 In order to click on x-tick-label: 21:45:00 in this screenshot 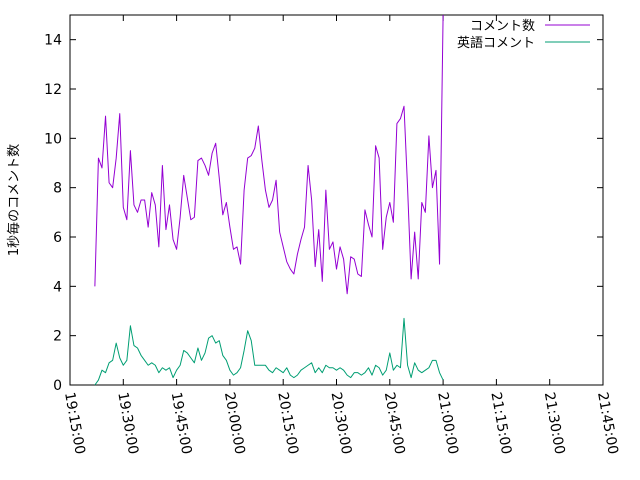, I will do `click(607, 423)`.